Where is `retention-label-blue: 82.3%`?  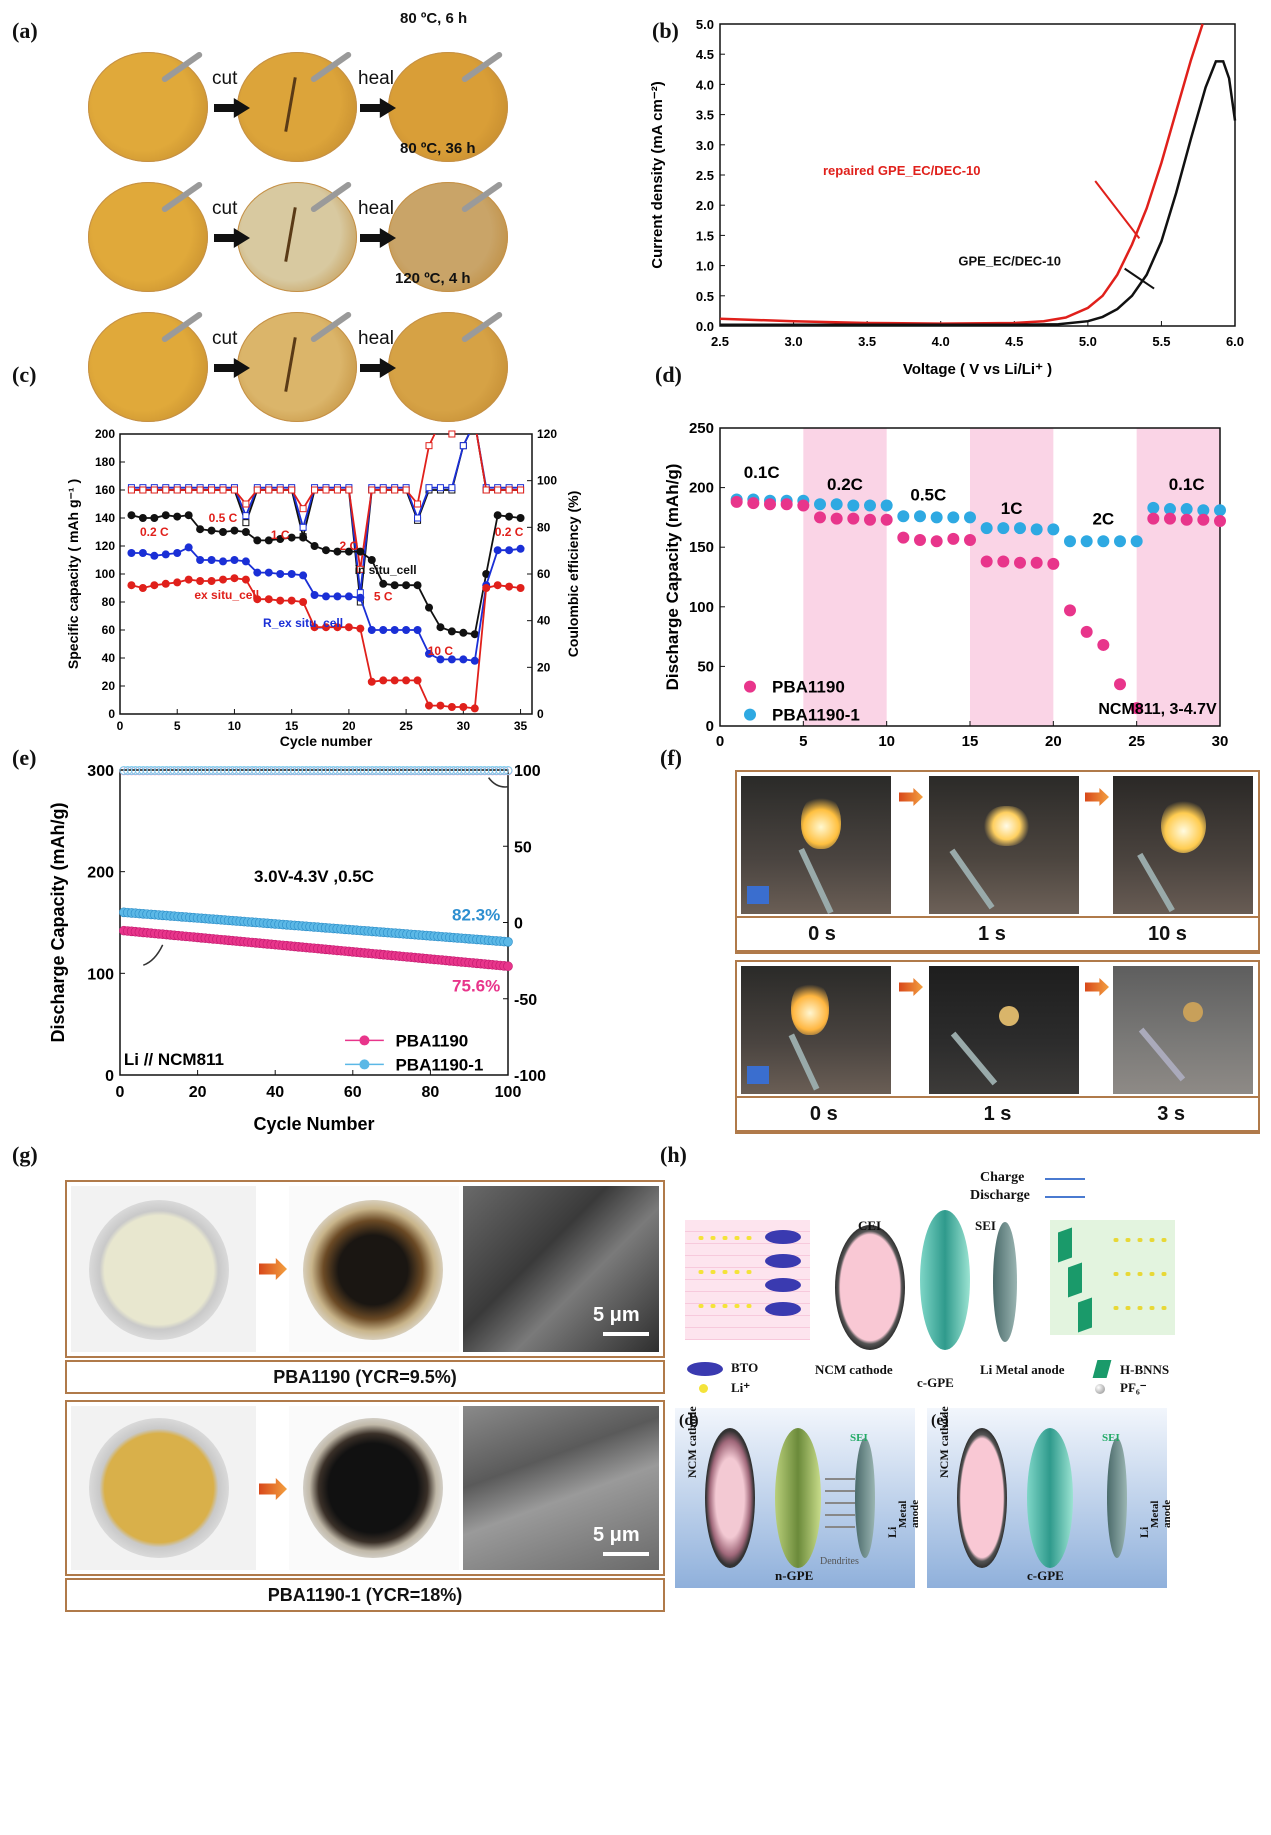
retention-label-blue: 82.3% is located at coordinates (476, 914).